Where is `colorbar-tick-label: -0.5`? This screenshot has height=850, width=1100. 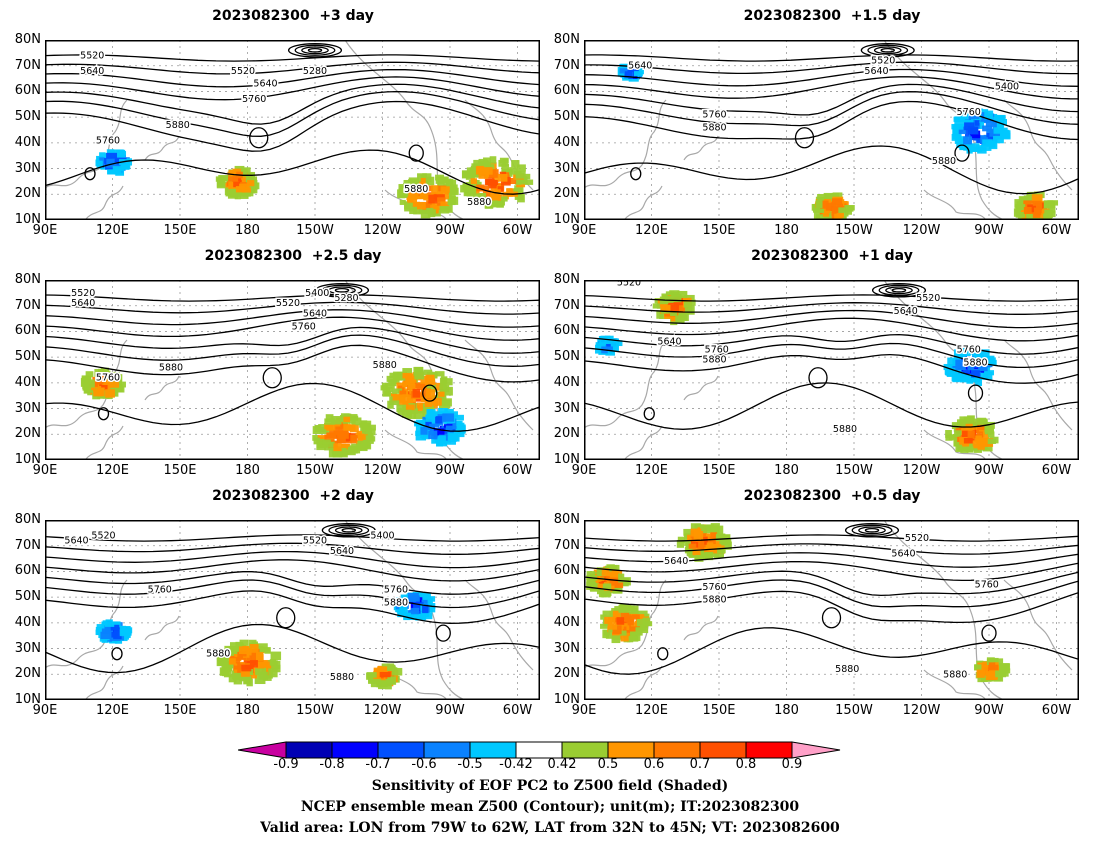 colorbar-tick-label: -0.5 is located at coordinates (470, 764).